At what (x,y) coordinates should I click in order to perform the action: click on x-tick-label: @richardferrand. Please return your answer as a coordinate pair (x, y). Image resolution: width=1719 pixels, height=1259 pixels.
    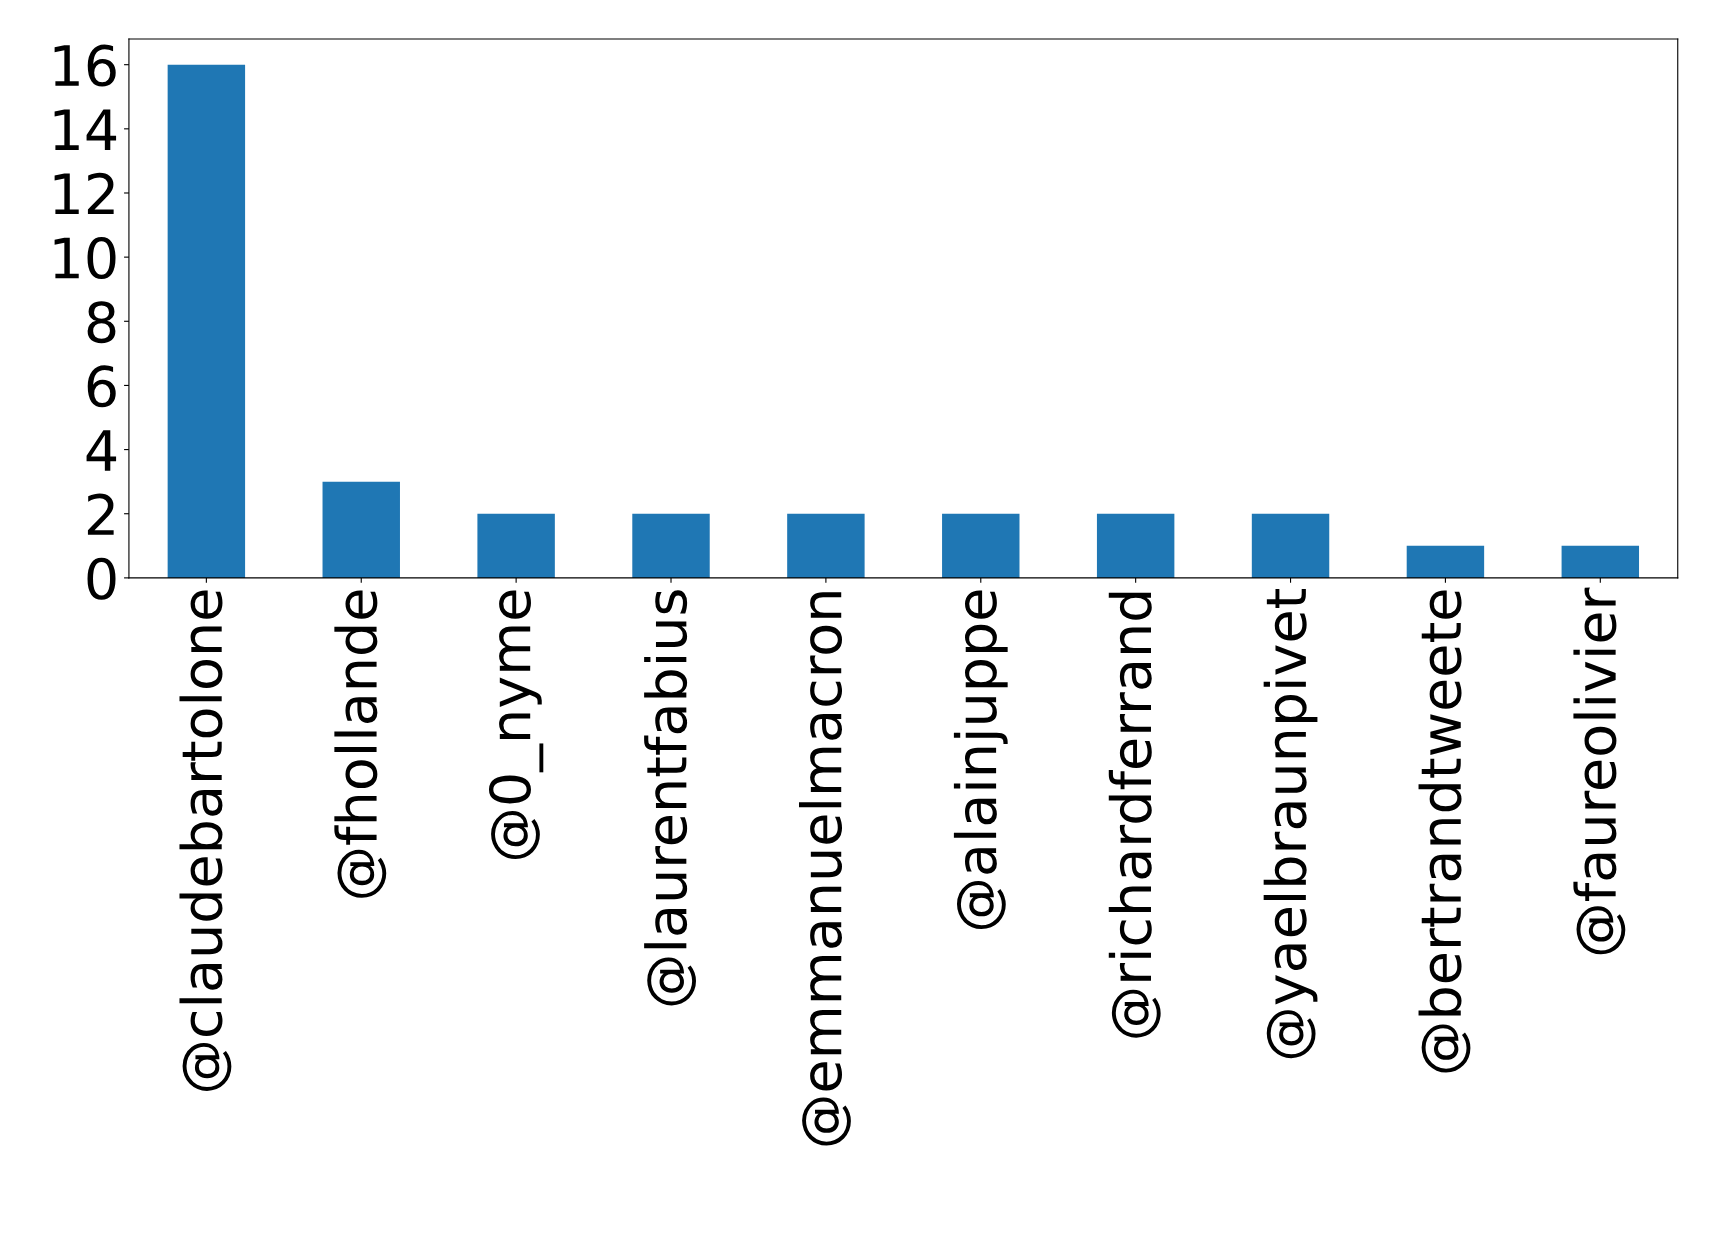
    Looking at the image, I should click on (1134, 815).